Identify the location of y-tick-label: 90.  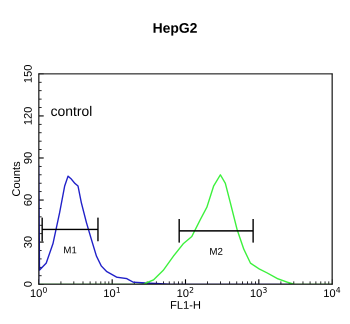
(28, 158).